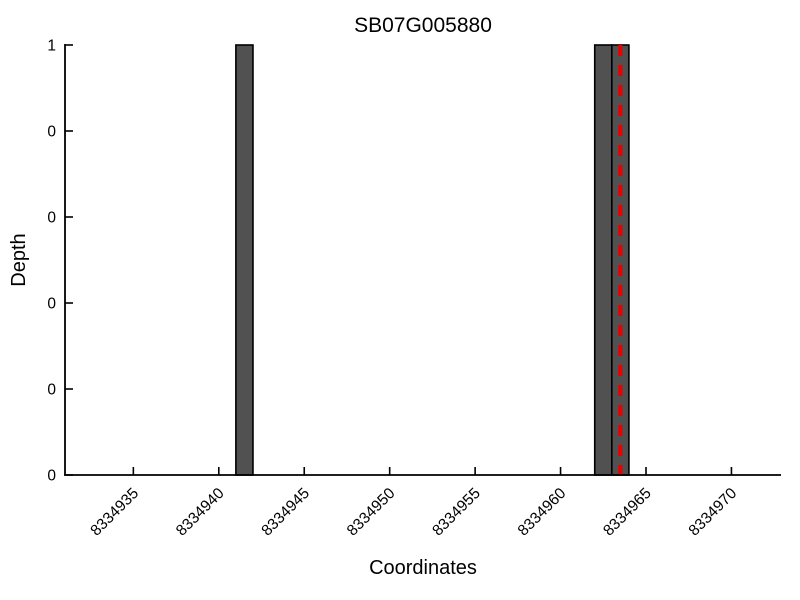 The width and height of the screenshot is (800, 600). I want to click on x-tick-label: 8334960, so click(542, 512).